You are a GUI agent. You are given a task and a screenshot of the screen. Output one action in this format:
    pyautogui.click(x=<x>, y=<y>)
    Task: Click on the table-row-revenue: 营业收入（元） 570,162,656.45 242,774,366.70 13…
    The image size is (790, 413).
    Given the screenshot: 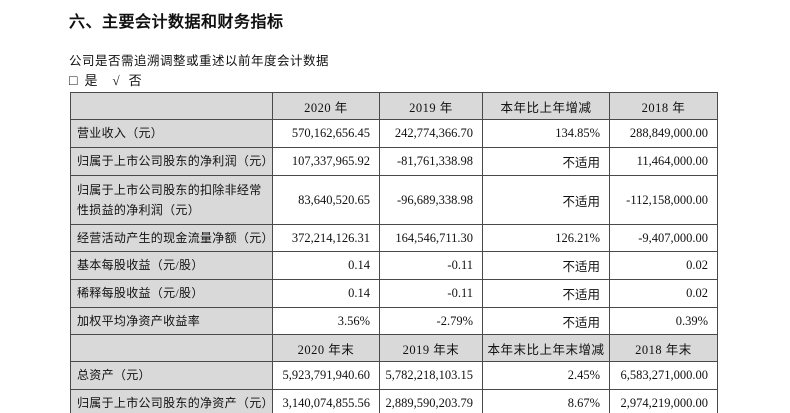 What is the action you would take?
    pyautogui.click(x=394, y=133)
    